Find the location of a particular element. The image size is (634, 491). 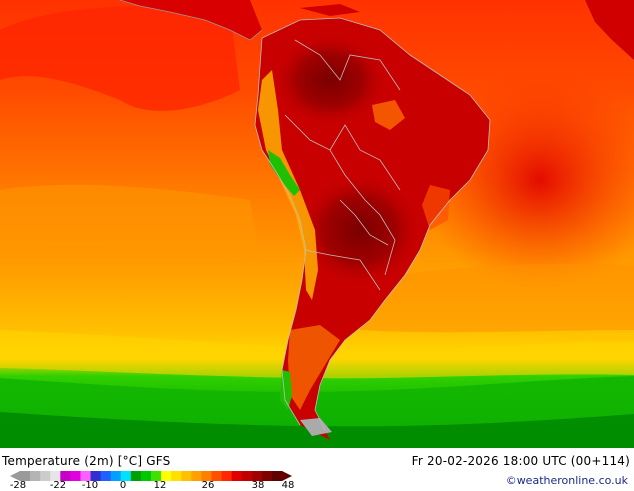

scale-tick-label: -22 is located at coordinates (58, 485).